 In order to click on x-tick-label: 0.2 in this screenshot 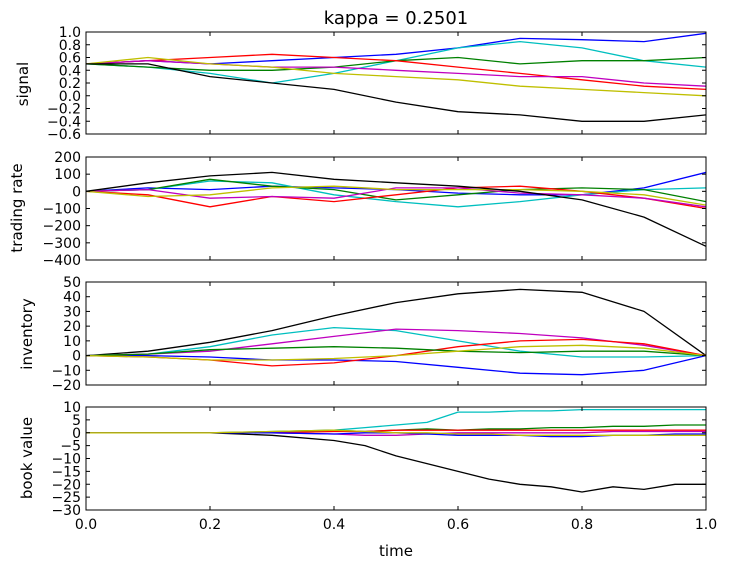, I will do `click(210, 525)`.